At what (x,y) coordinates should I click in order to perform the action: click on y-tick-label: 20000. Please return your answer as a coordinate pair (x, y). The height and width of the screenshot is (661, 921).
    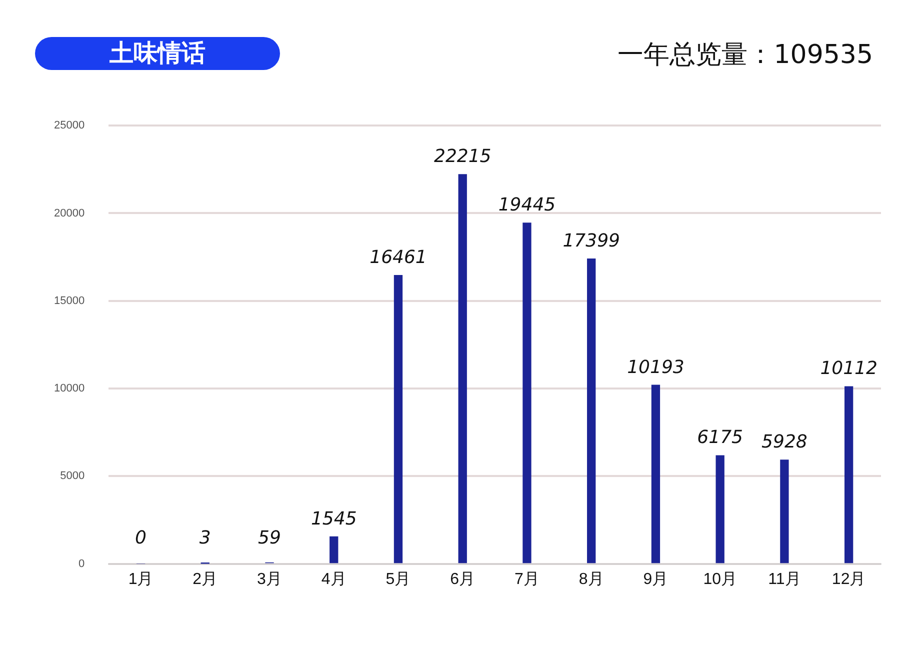
    Looking at the image, I should click on (69, 213).